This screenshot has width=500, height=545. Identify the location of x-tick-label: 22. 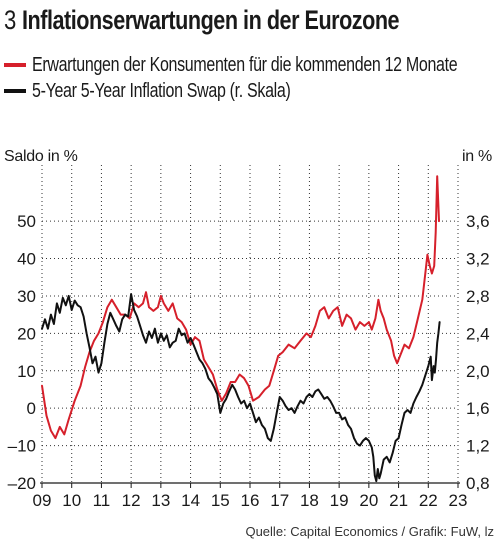
(428, 500).